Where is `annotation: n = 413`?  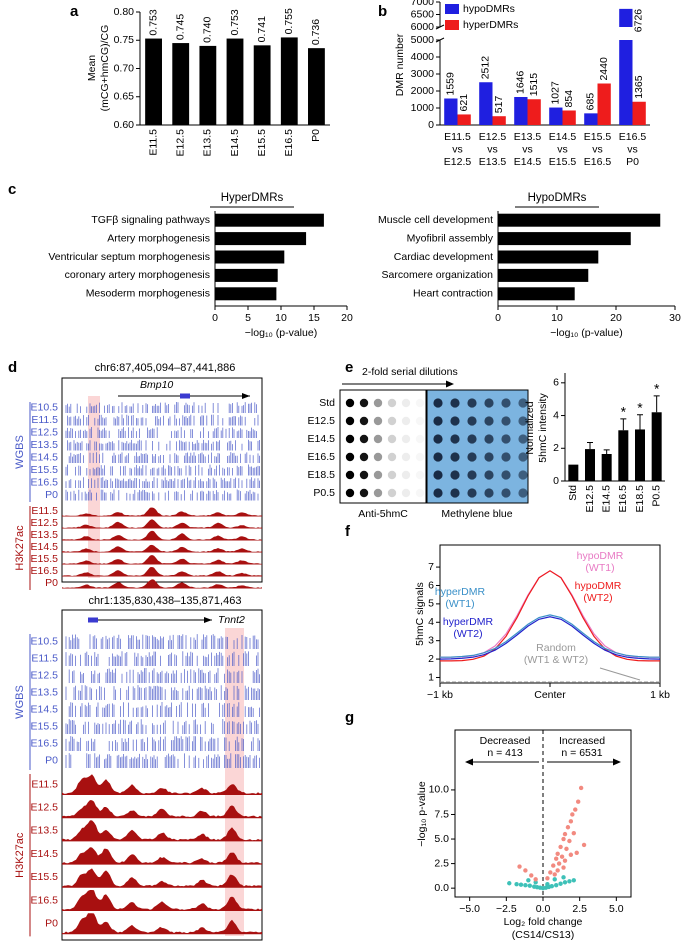 annotation: n = 413 is located at coordinates (504, 753).